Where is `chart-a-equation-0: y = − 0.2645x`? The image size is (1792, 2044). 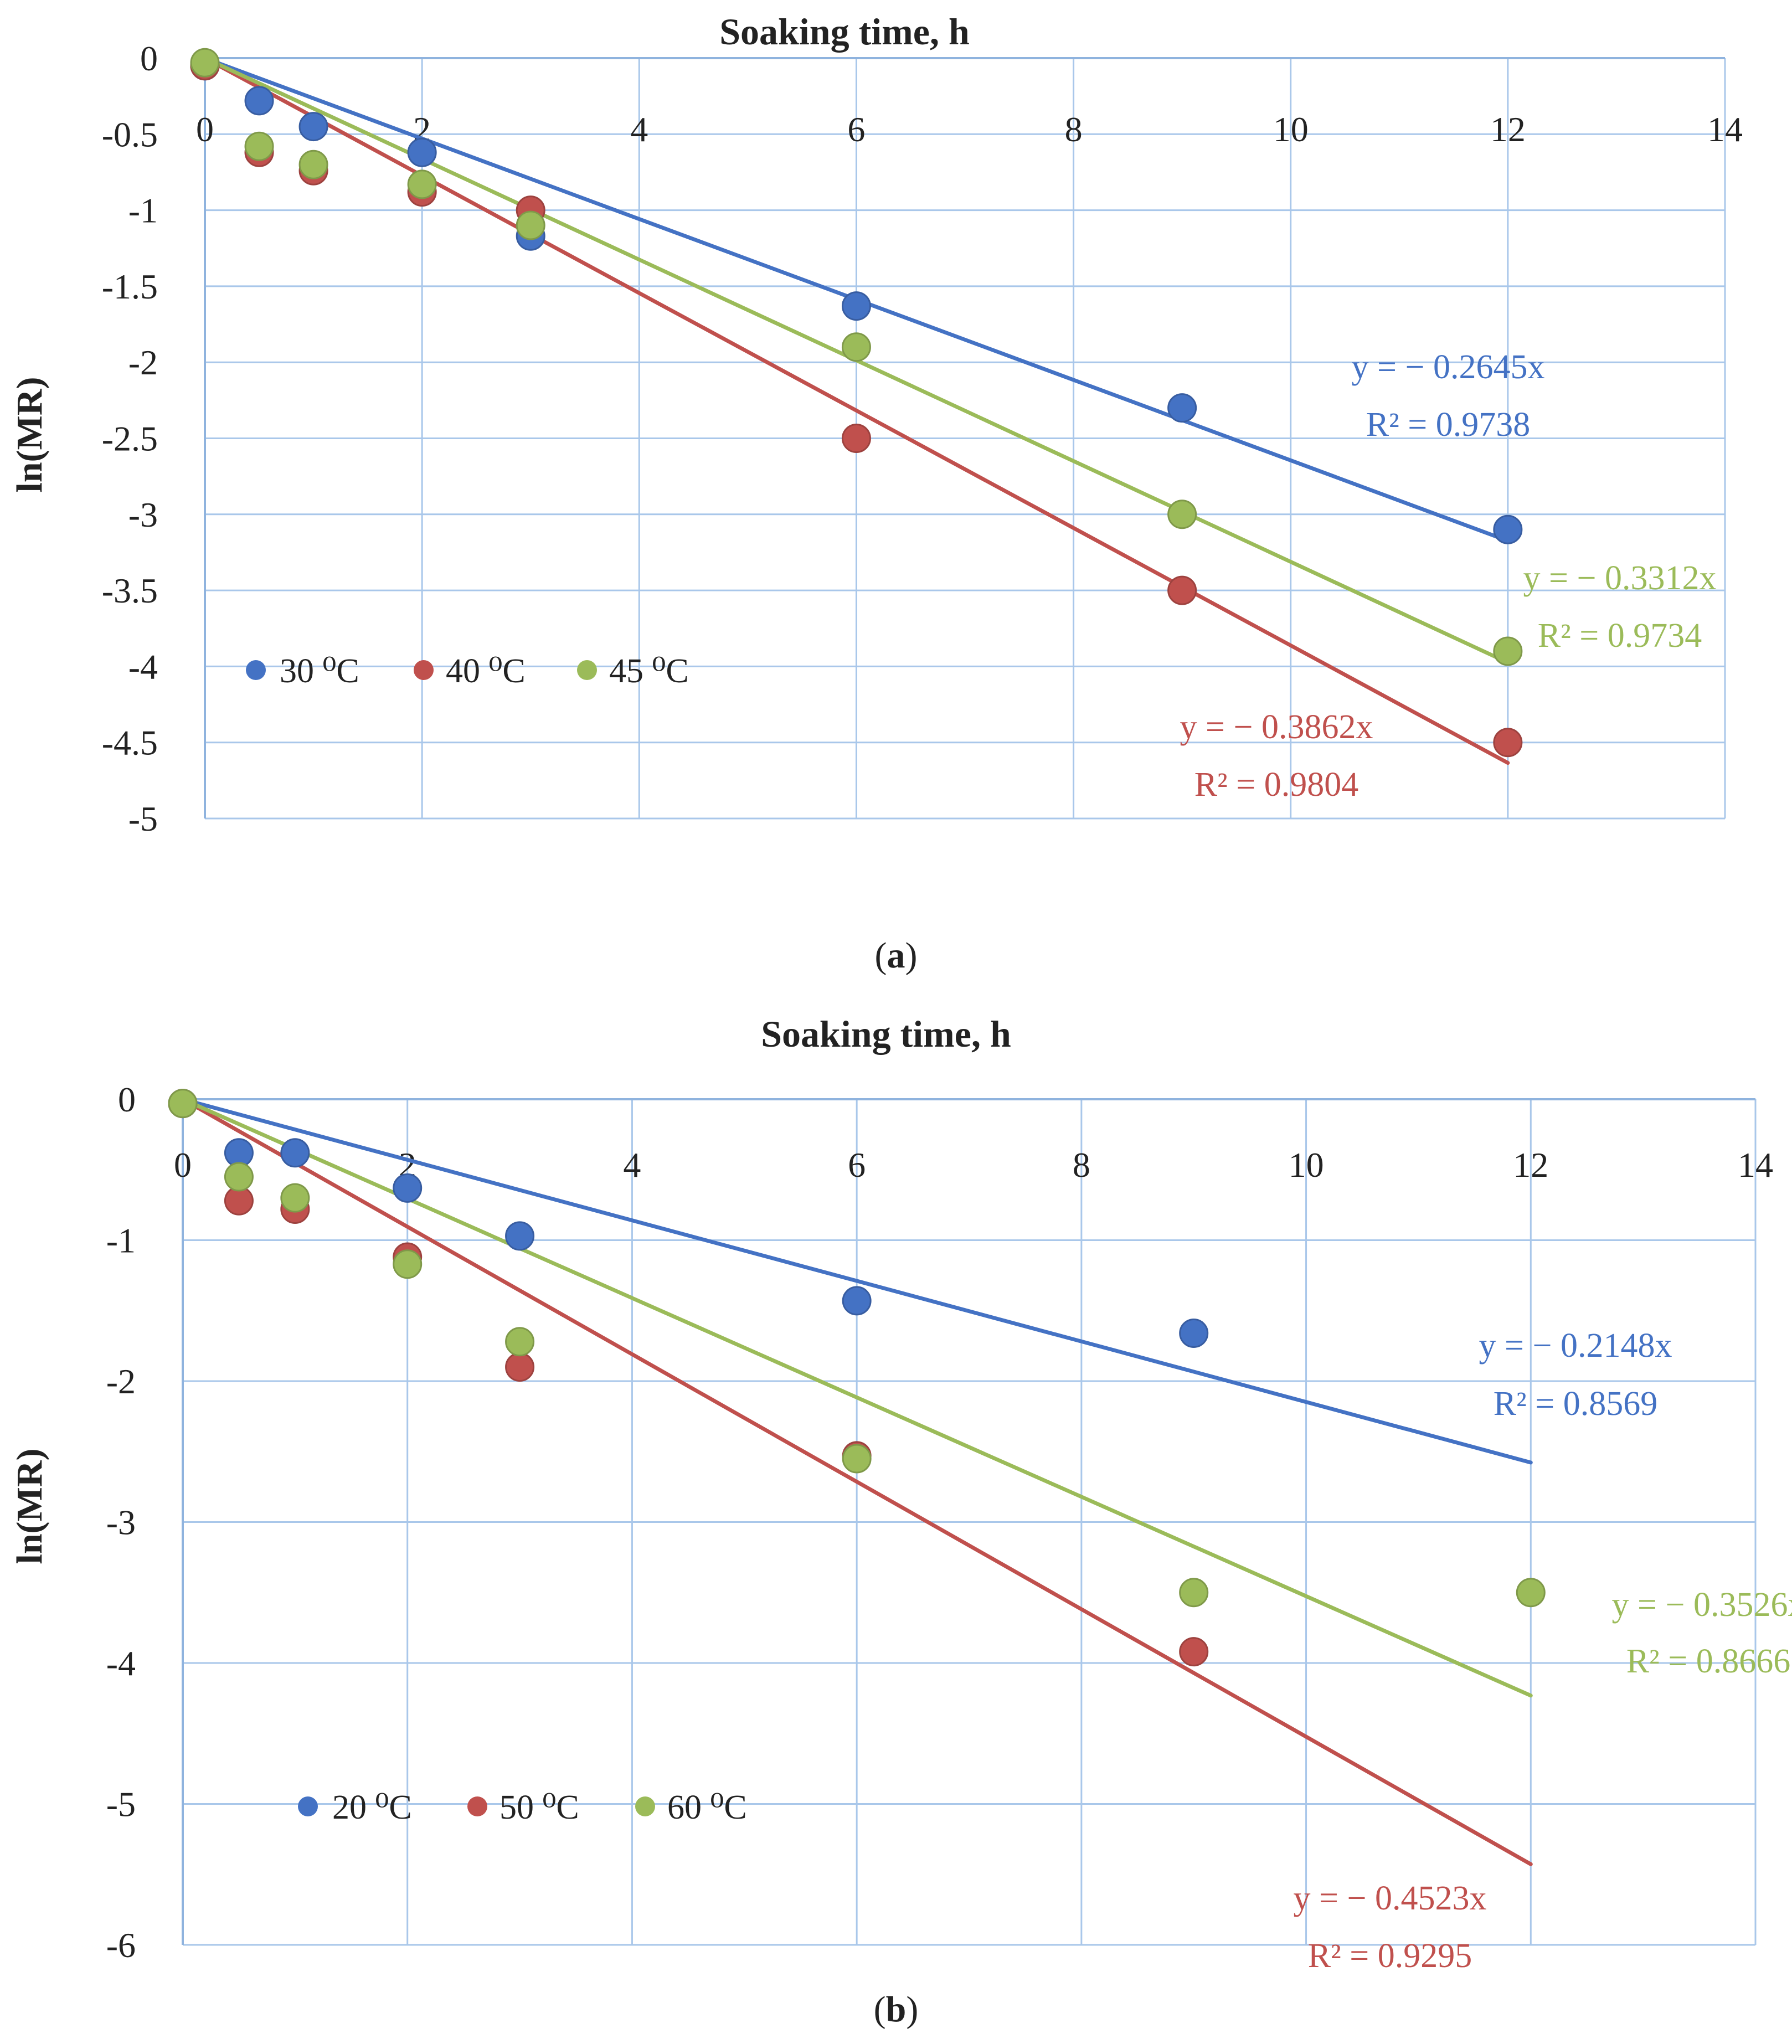
chart-a-equation-0: y = − 0.2645x is located at coordinates (1448, 367).